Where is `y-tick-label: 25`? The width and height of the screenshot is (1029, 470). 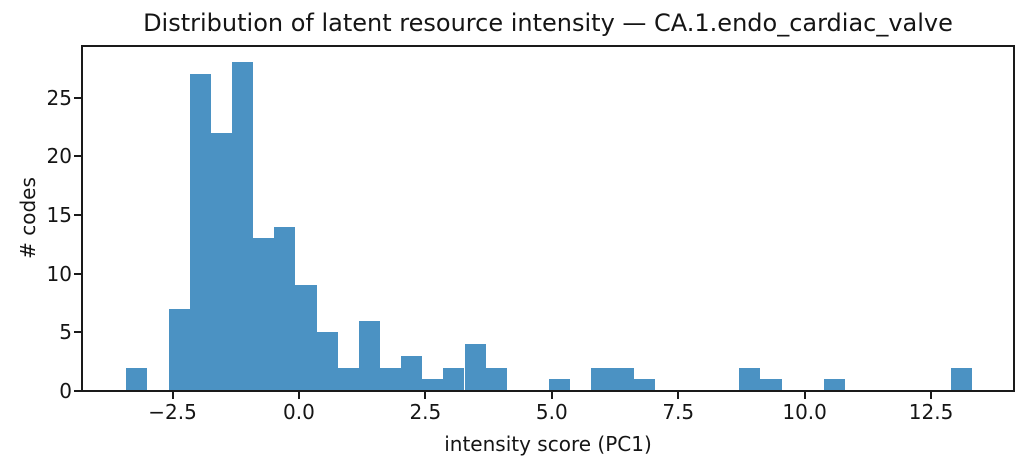 y-tick-label: 25 is located at coordinates (59, 97).